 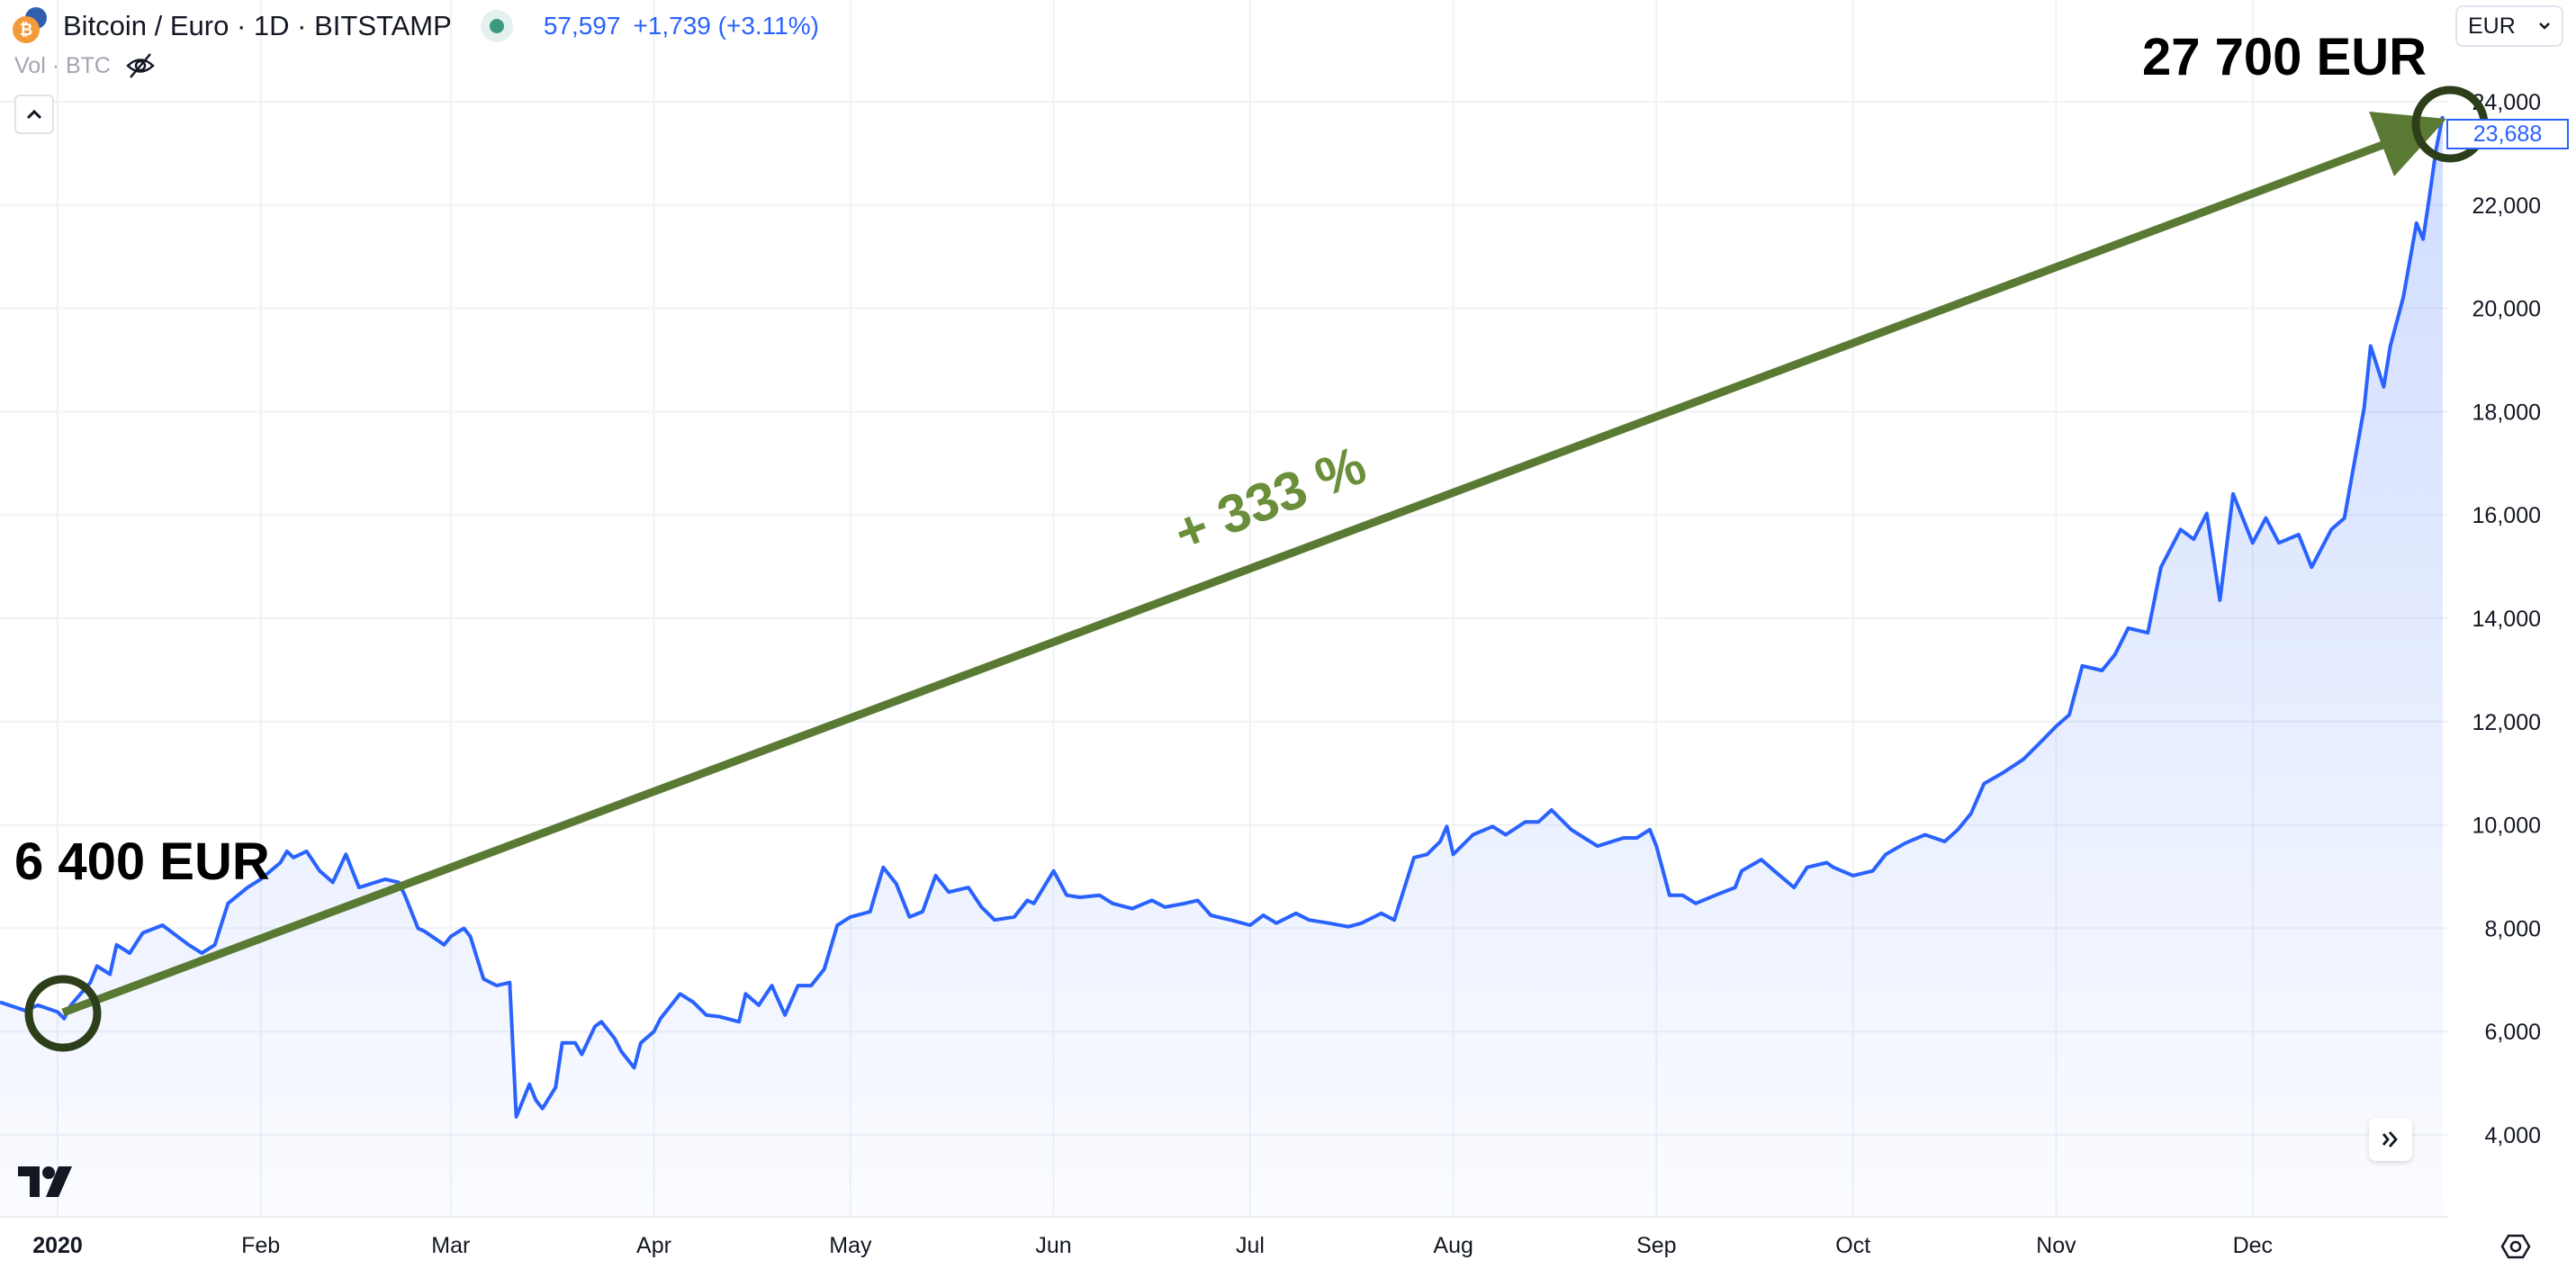 What do you see at coordinates (2544, 26) in the screenshot?
I see `chevron-down-icon` at bounding box center [2544, 26].